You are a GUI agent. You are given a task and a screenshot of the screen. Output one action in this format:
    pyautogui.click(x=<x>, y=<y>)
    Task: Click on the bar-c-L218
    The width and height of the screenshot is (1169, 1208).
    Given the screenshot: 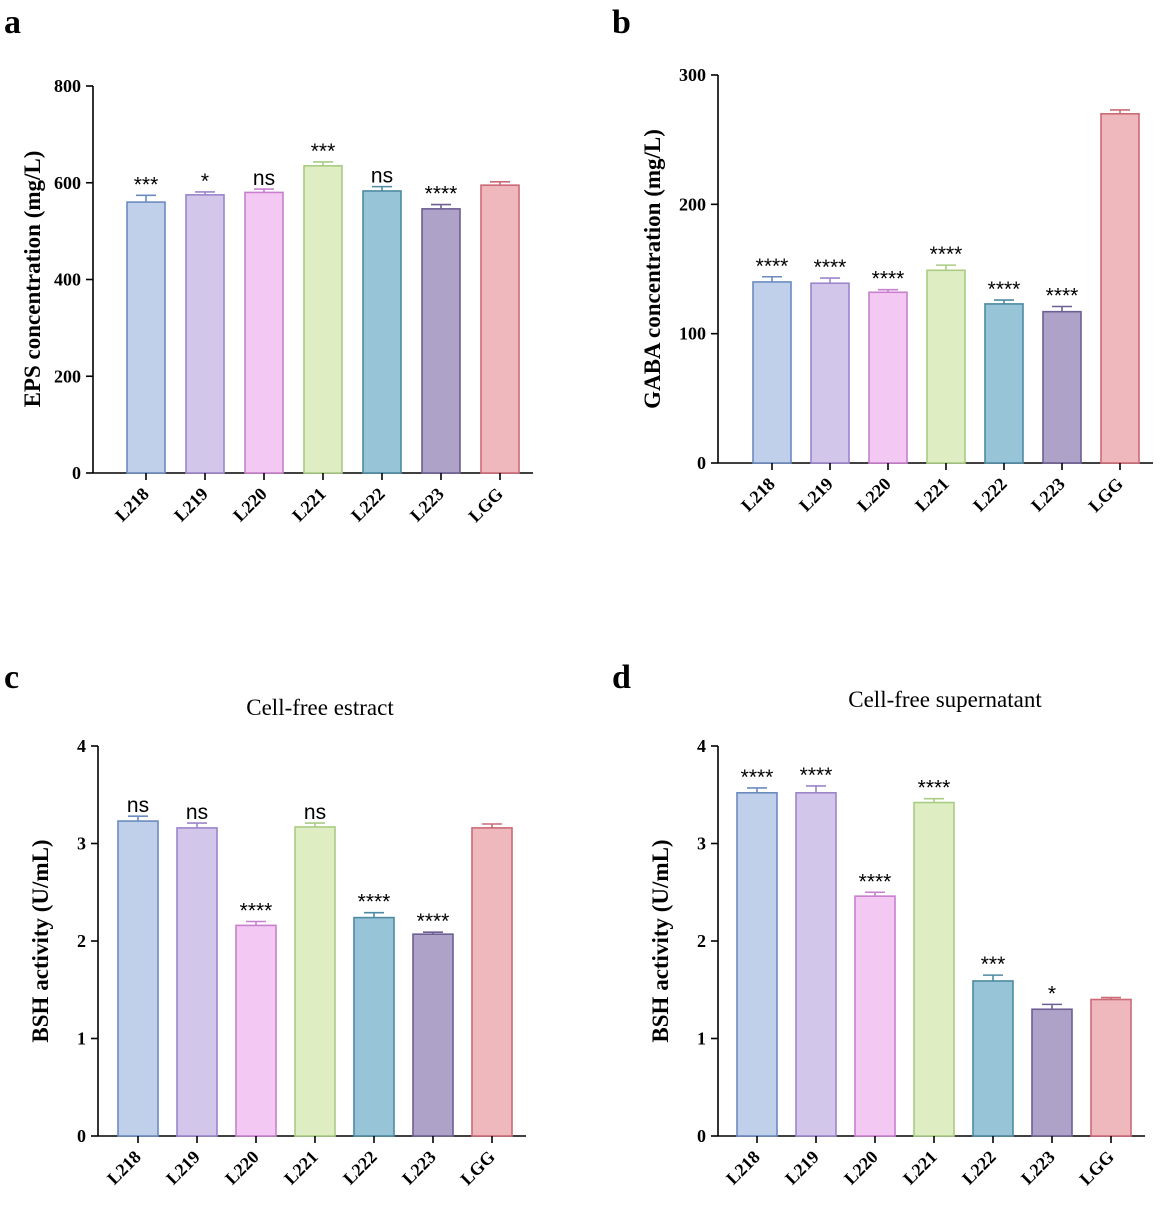 What is the action you would take?
    pyautogui.click(x=138, y=978)
    